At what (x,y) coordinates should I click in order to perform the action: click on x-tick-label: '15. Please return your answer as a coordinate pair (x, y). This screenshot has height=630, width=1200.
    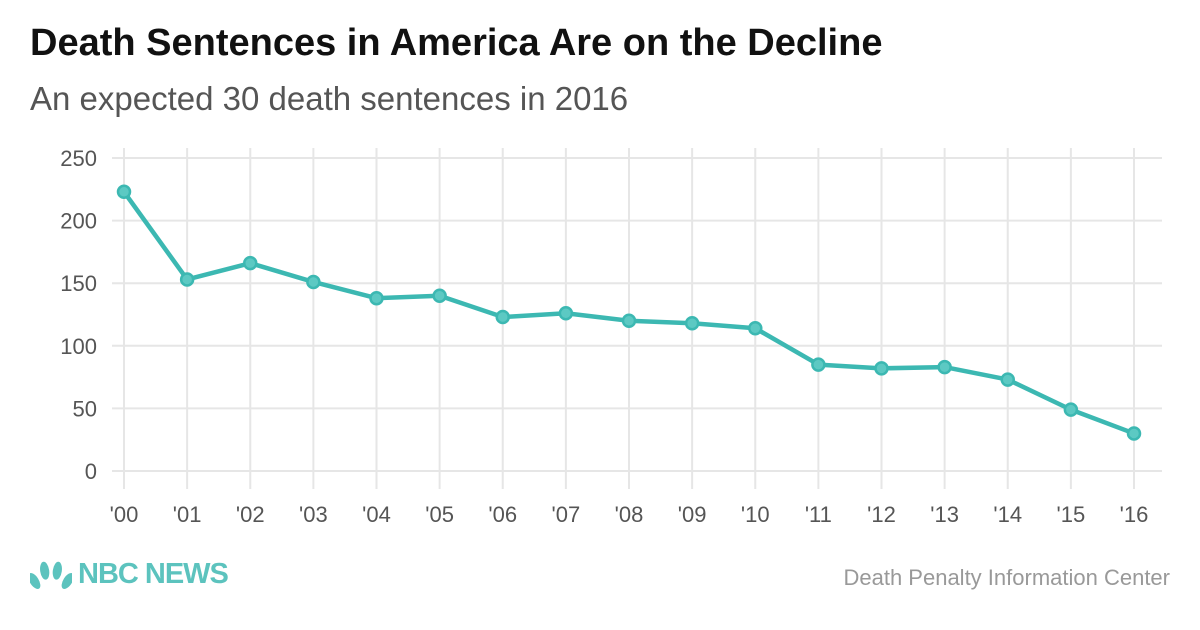
    Looking at the image, I should click on (1071, 514).